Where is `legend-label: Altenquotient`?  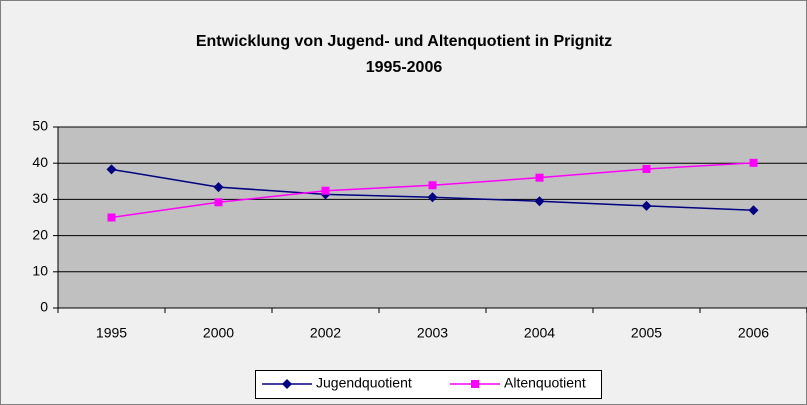 legend-label: Altenquotient is located at coordinates (545, 383).